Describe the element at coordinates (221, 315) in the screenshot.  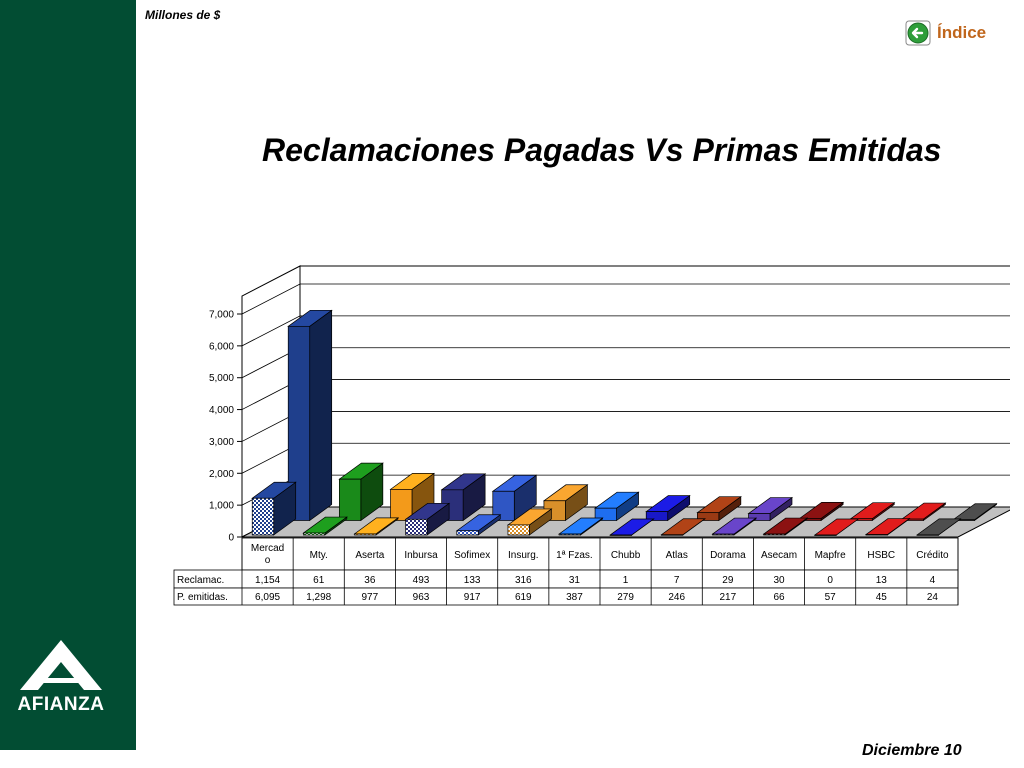
I see `y-tick-label: 7,000` at that location.